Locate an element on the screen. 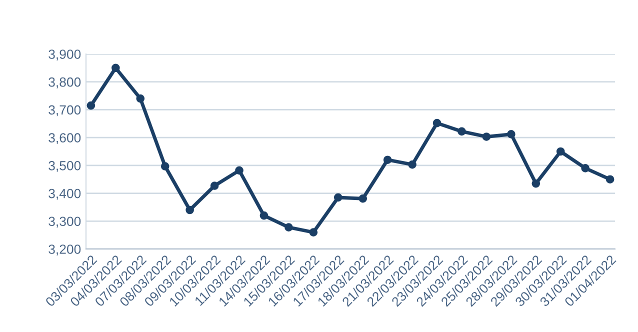 The image size is (638, 332). y-tick-label: 3,300 is located at coordinates (64, 222).